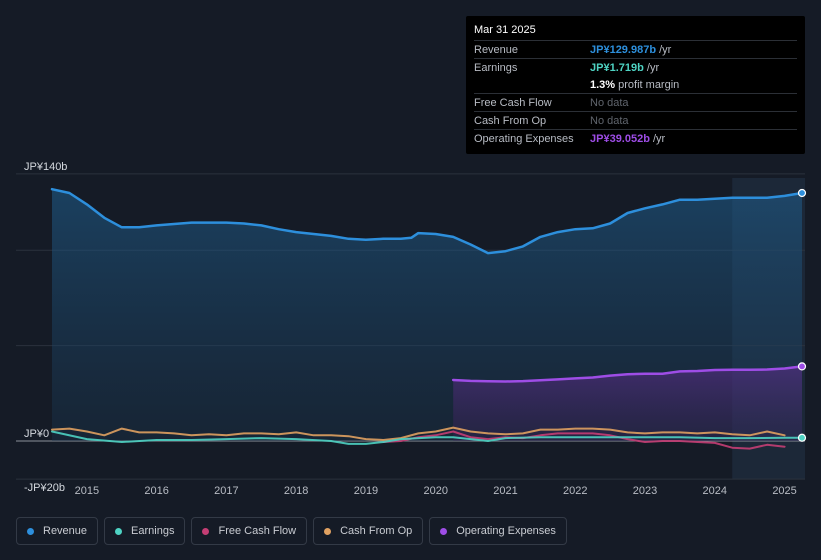 The image size is (821, 560). What do you see at coordinates (627, 374) in the screenshot?
I see `operating-expenses-line` at bounding box center [627, 374].